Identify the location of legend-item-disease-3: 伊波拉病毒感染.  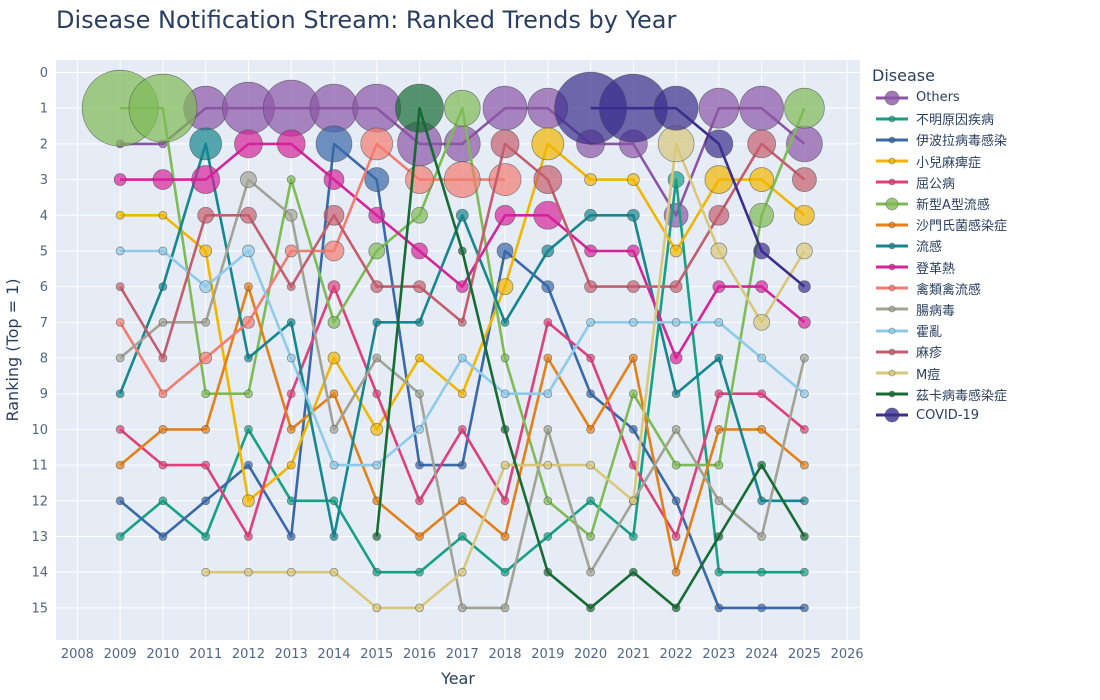
(982, 139).